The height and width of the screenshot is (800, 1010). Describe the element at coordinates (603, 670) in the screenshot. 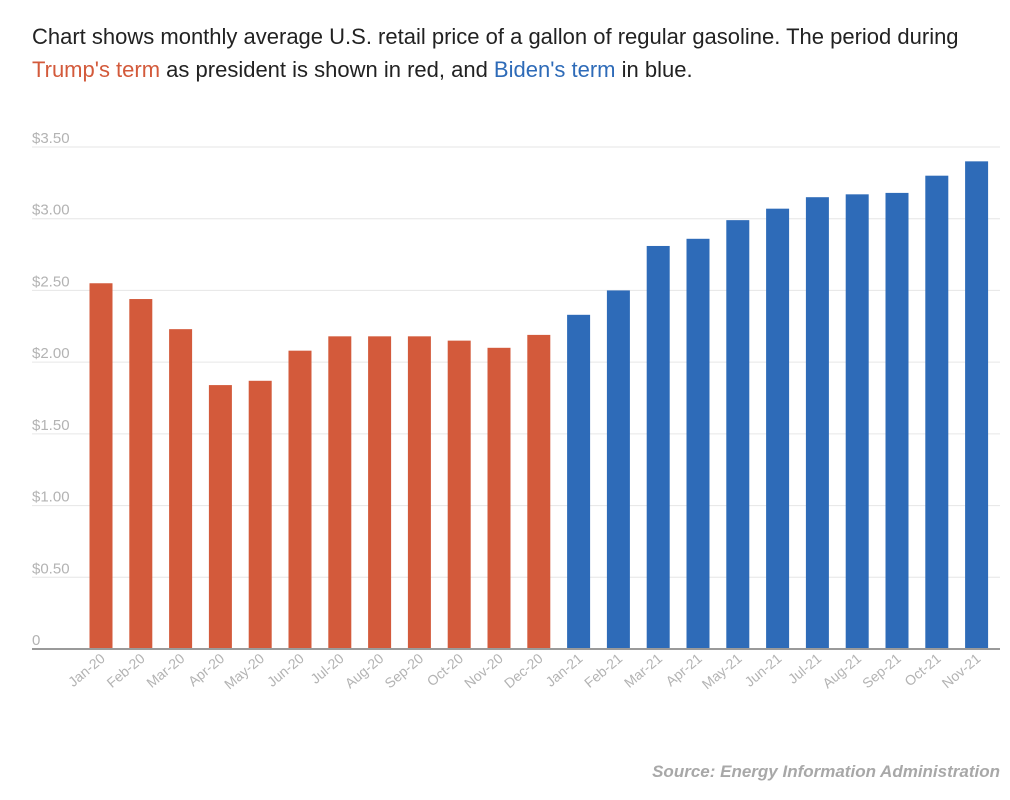

I see `x-tick-label: Feb-21` at that location.